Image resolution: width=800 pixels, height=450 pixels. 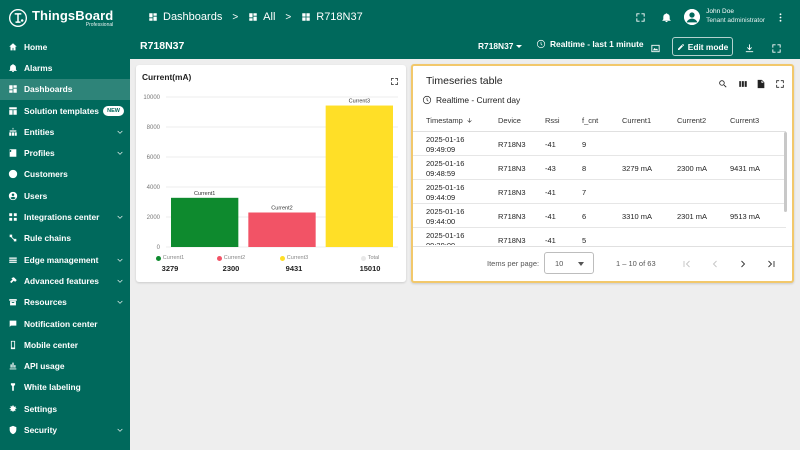 I want to click on y-tick-label: 10000, so click(x=151, y=98).